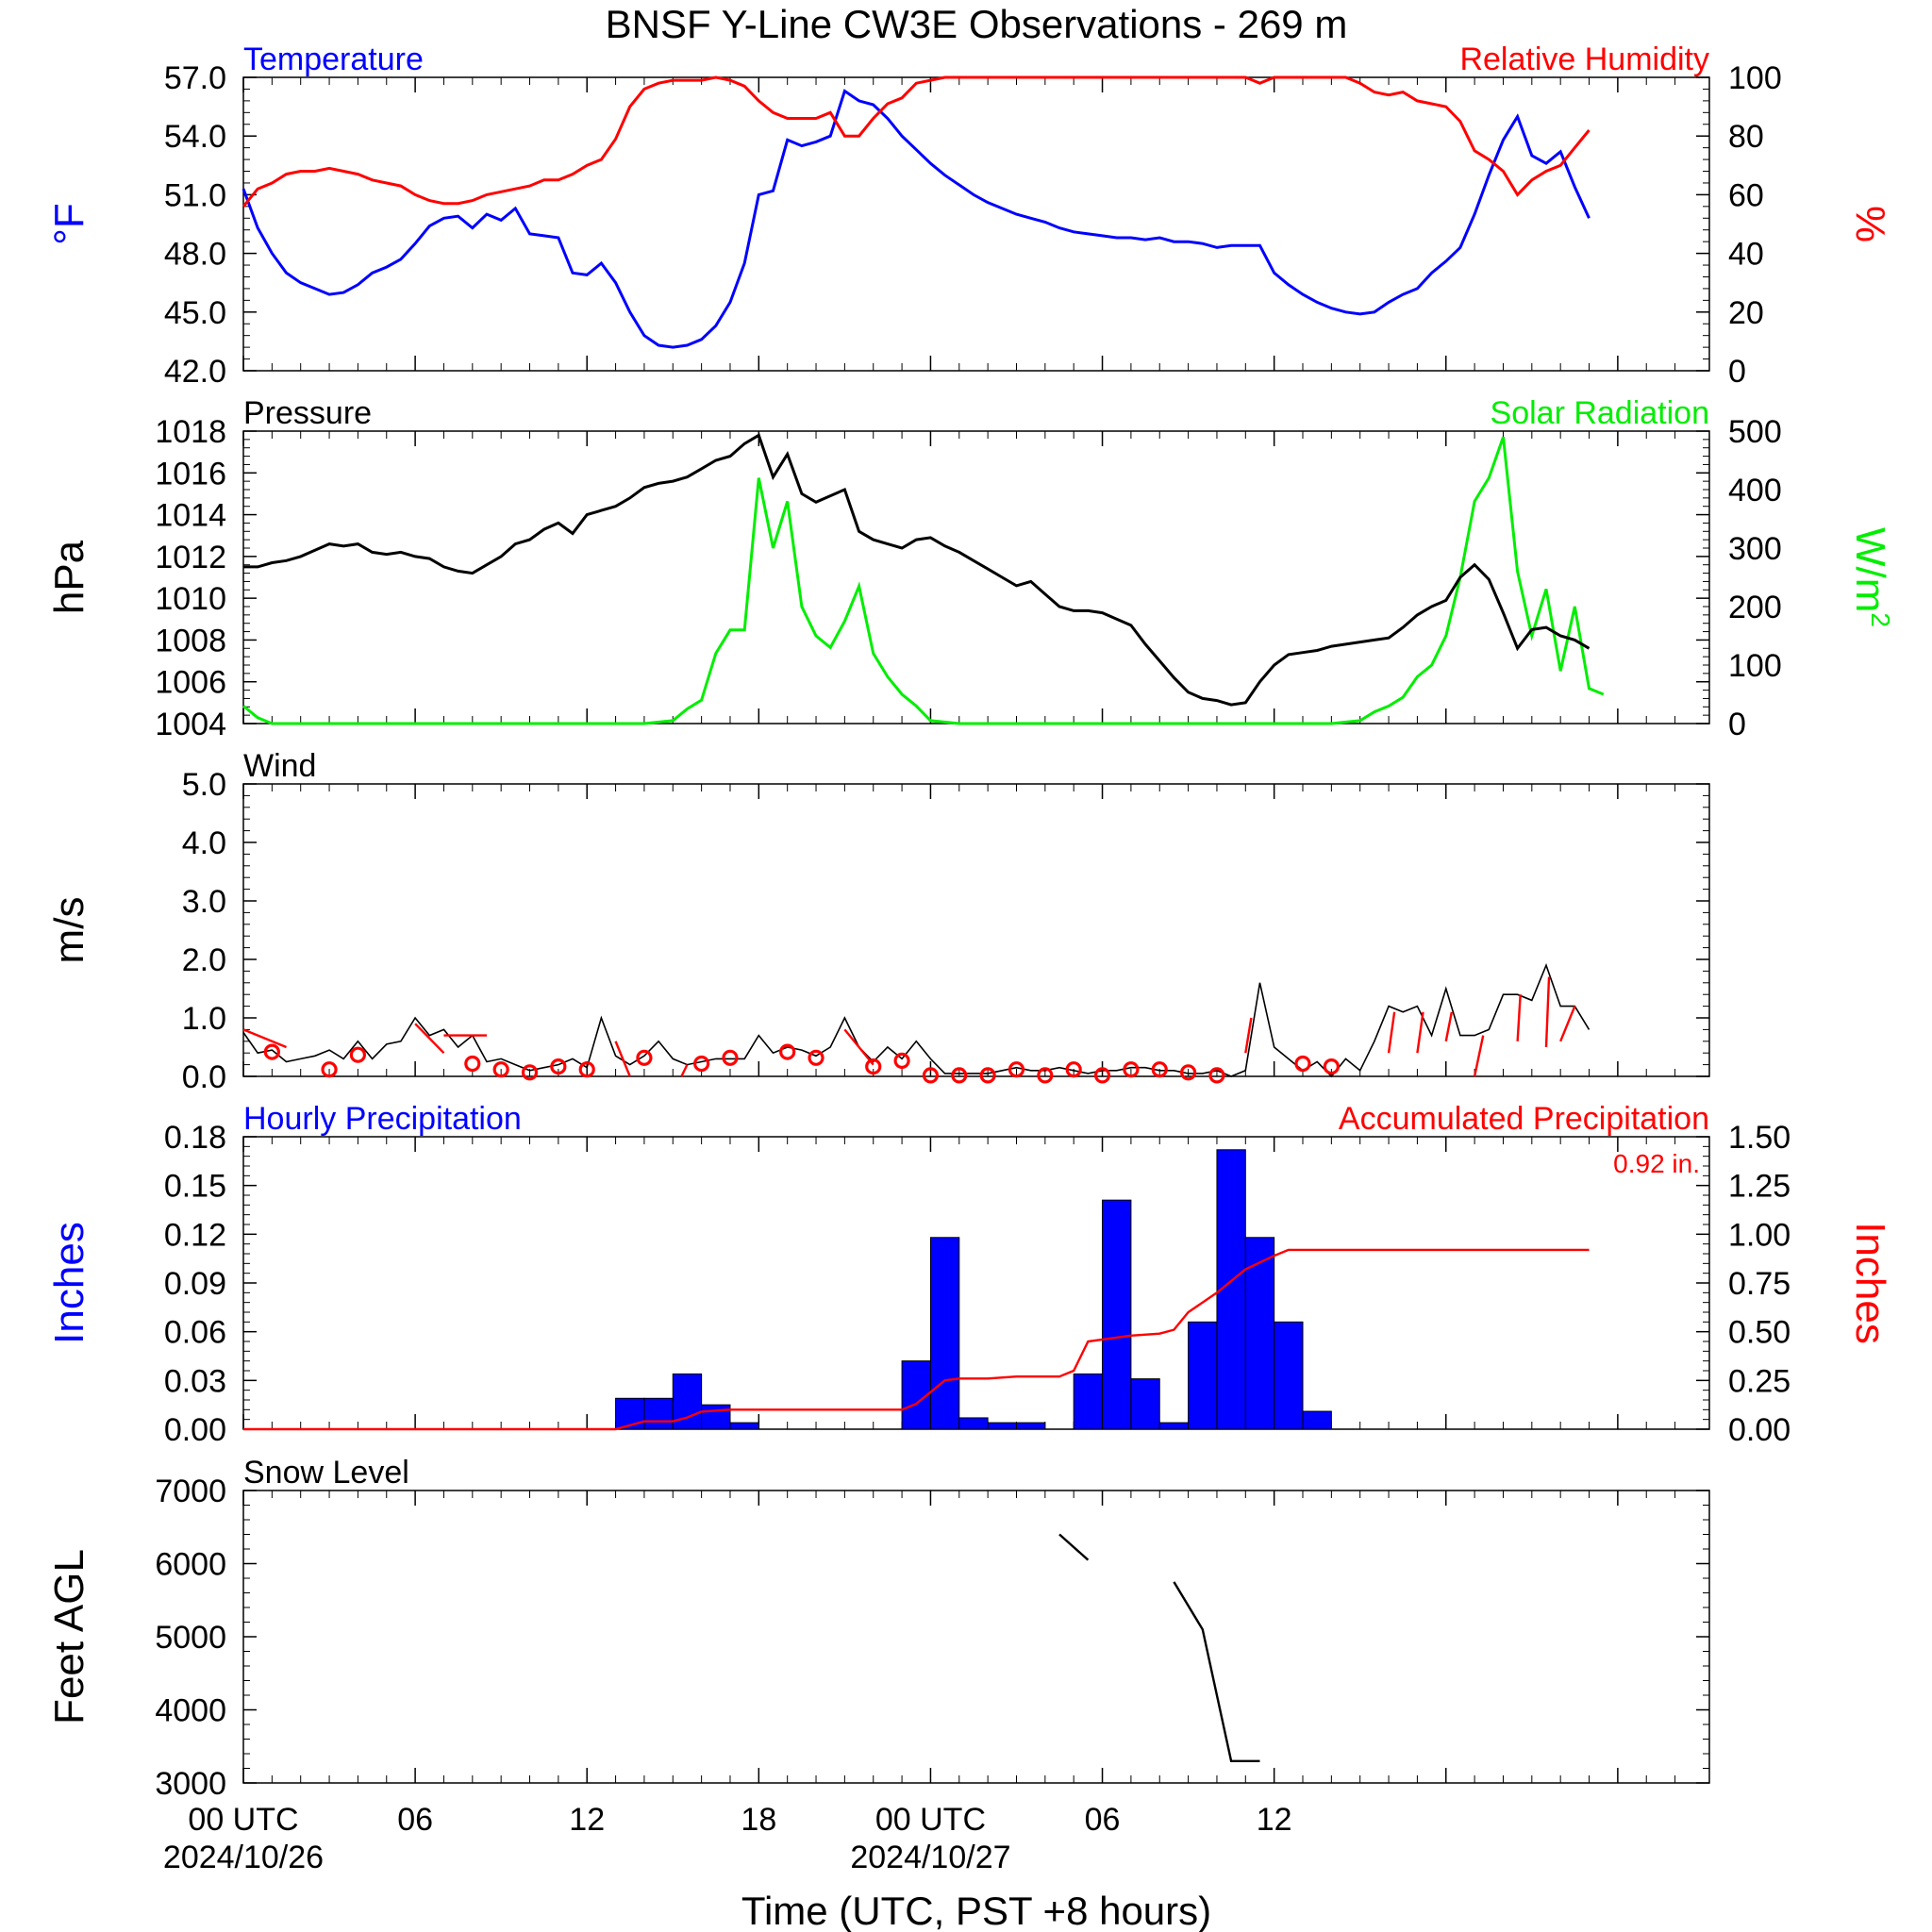 The height and width of the screenshot is (1932, 1932). Describe the element at coordinates (1746, 255) in the screenshot. I see `right-tick-label: 40` at that location.